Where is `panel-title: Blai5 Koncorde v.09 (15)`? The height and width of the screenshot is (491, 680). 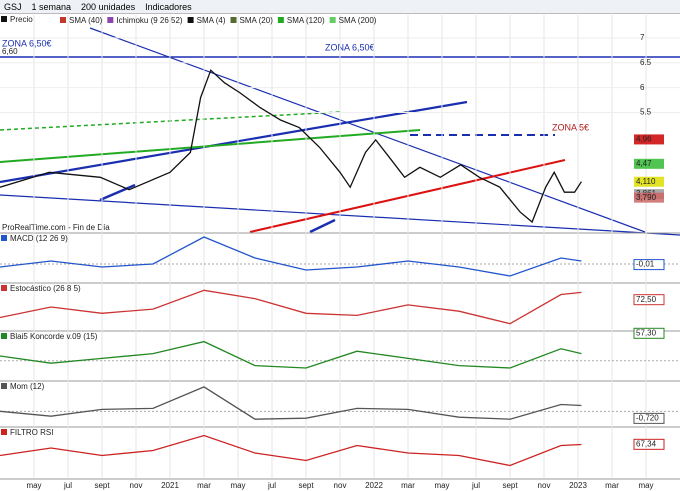 panel-title: Blai5 Koncorde v.09 (15) is located at coordinates (54, 336).